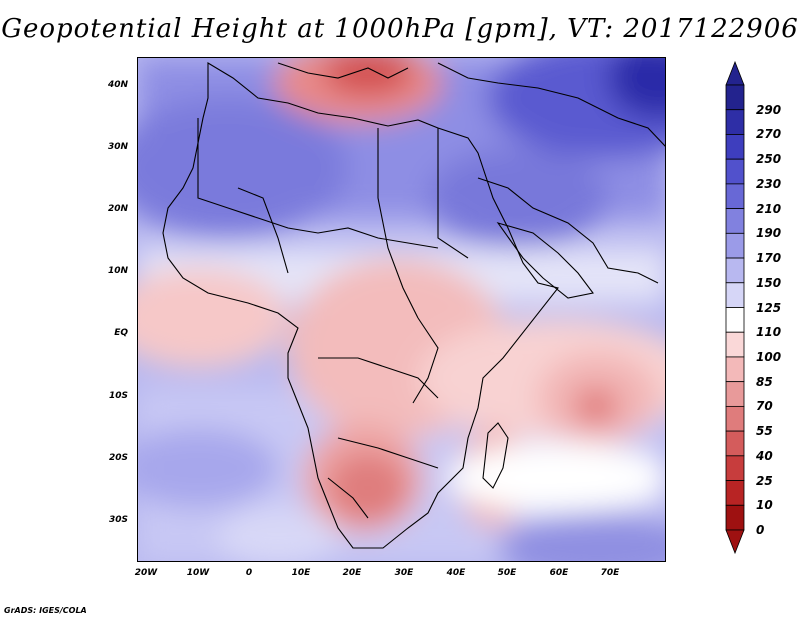  I want to click on lon-label-70e: 70E, so click(610, 573).